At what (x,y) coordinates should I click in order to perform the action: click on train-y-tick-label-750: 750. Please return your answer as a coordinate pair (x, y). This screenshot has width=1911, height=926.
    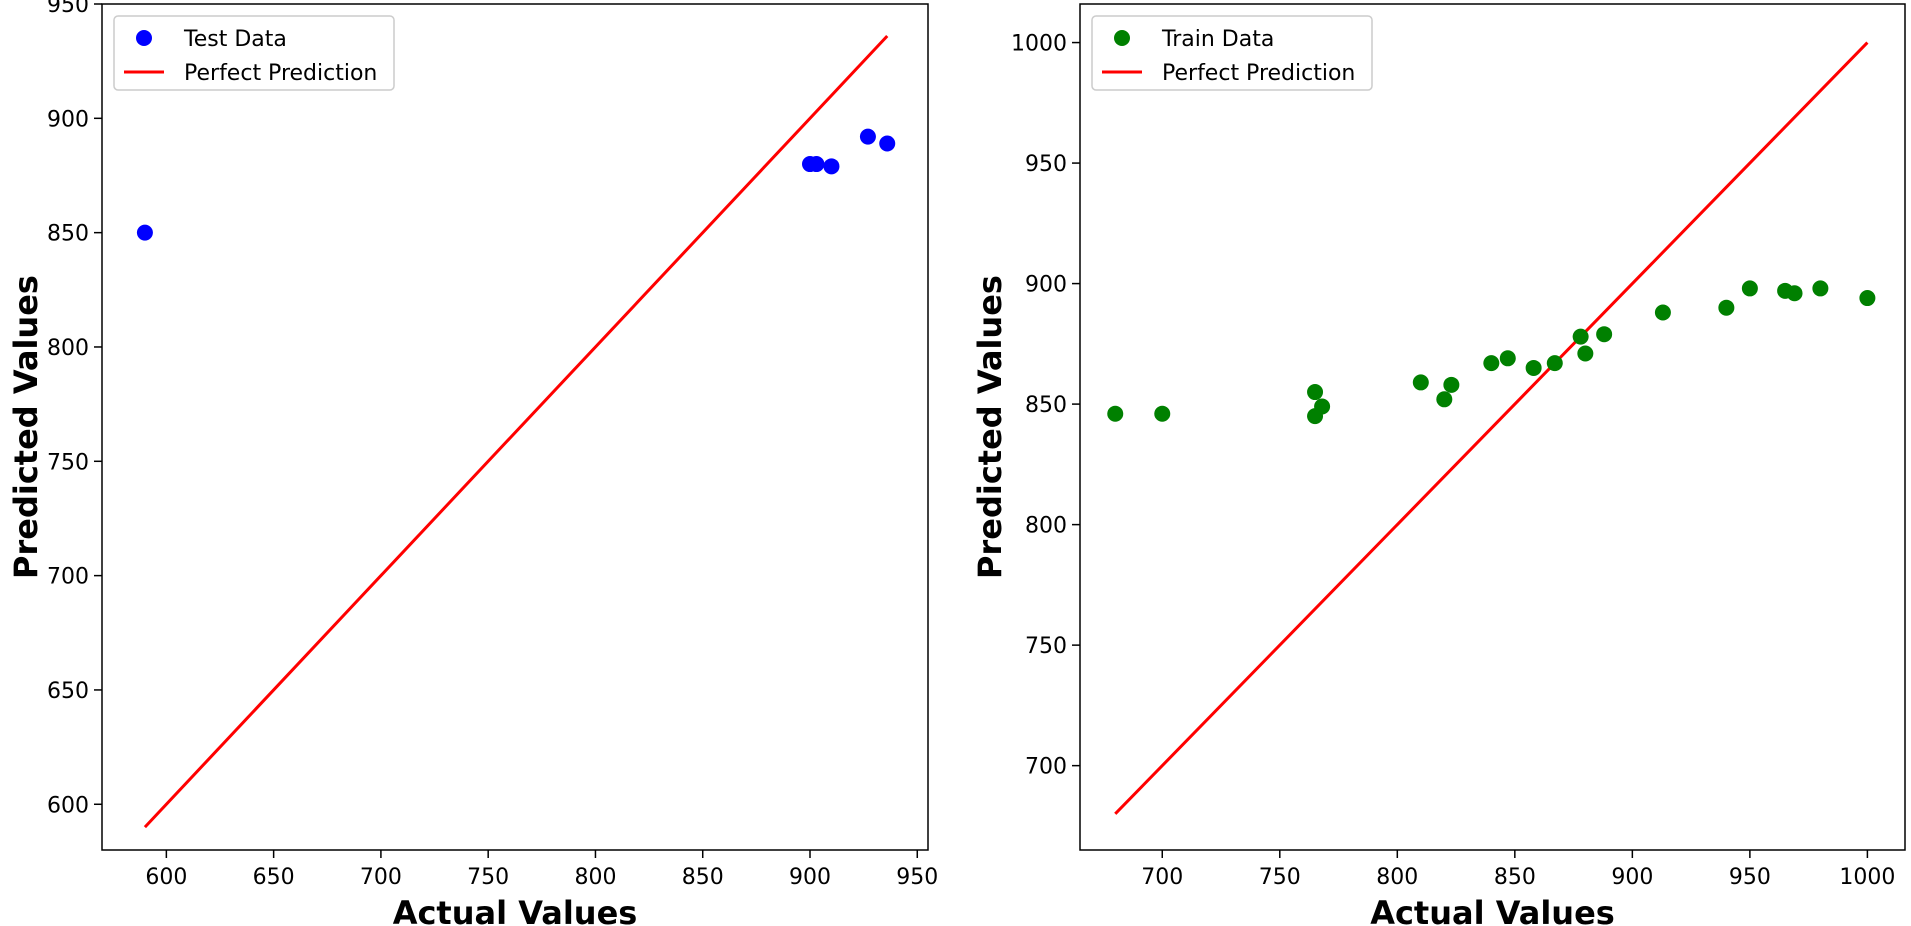
    Looking at the image, I should click on (1046, 646).